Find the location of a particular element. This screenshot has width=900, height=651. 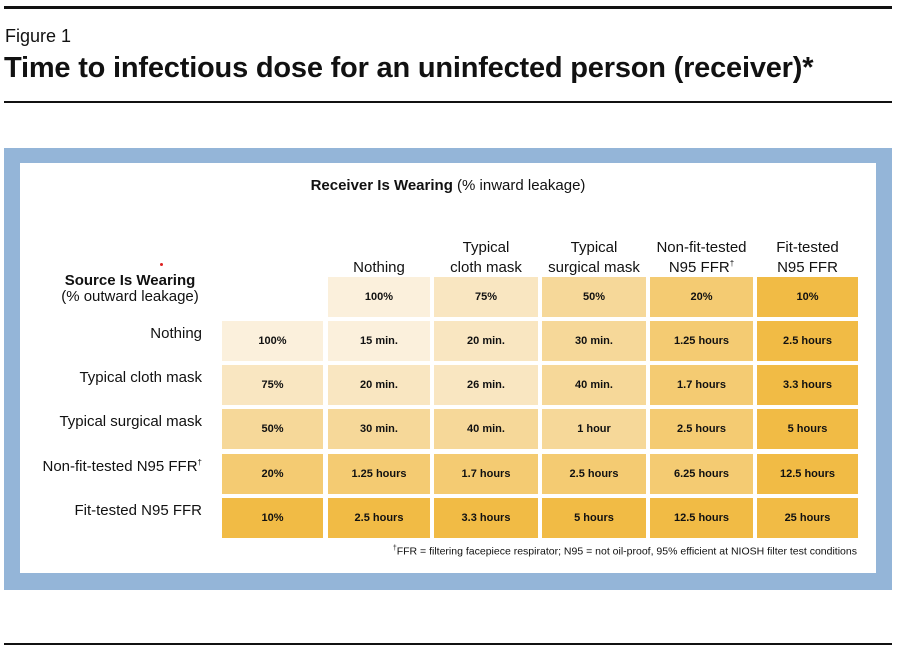

receiver-leakage-cell: 100% is located at coordinates (379, 297).